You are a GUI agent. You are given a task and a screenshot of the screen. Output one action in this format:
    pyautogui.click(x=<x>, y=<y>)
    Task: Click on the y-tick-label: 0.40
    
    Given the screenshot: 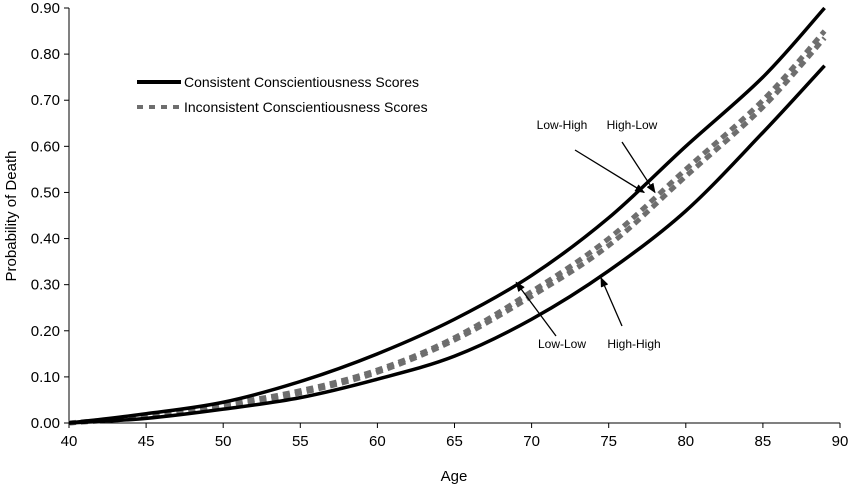 What is the action you would take?
    pyautogui.click(x=45, y=239)
    